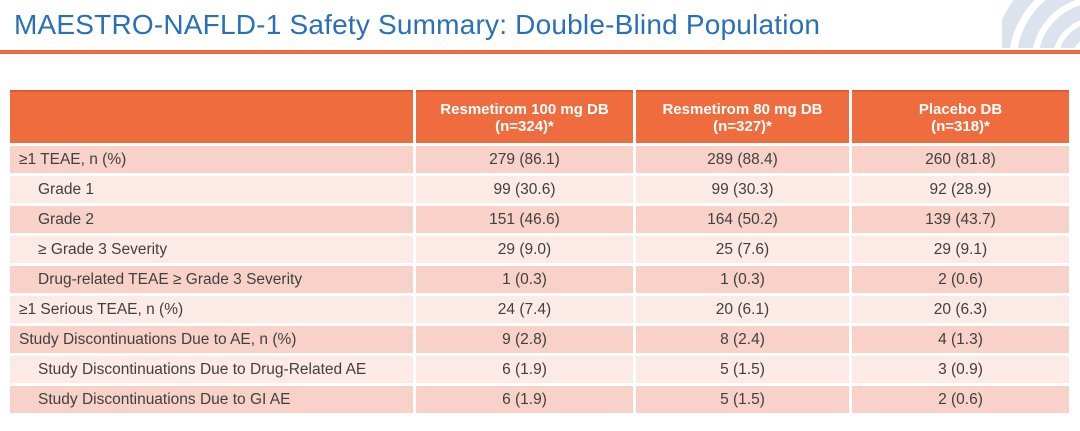 This screenshot has height=431, width=1080. Describe the element at coordinates (524, 189) in the screenshot. I see `value-cell: 99 (30.6)` at that location.